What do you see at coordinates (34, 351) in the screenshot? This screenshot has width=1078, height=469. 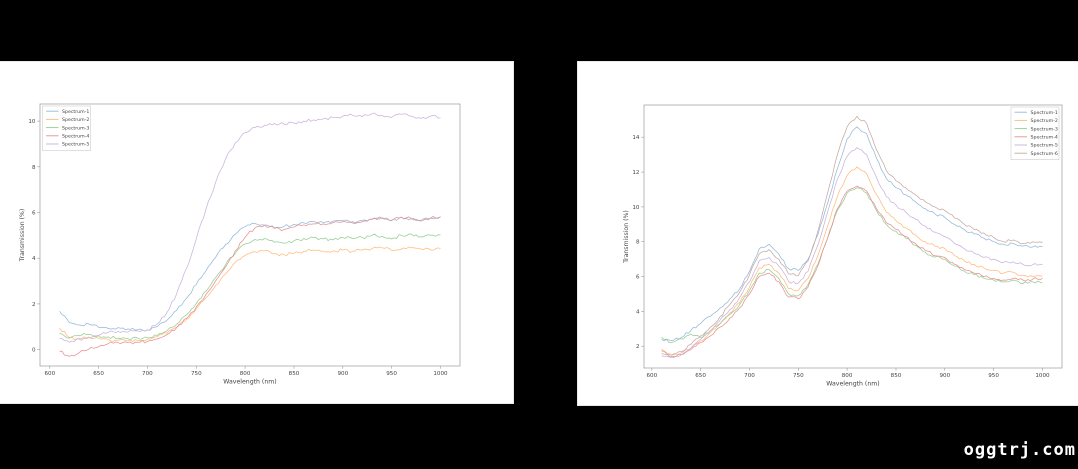 I see `y-tick-label: 0` at bounding box center [34, 351].